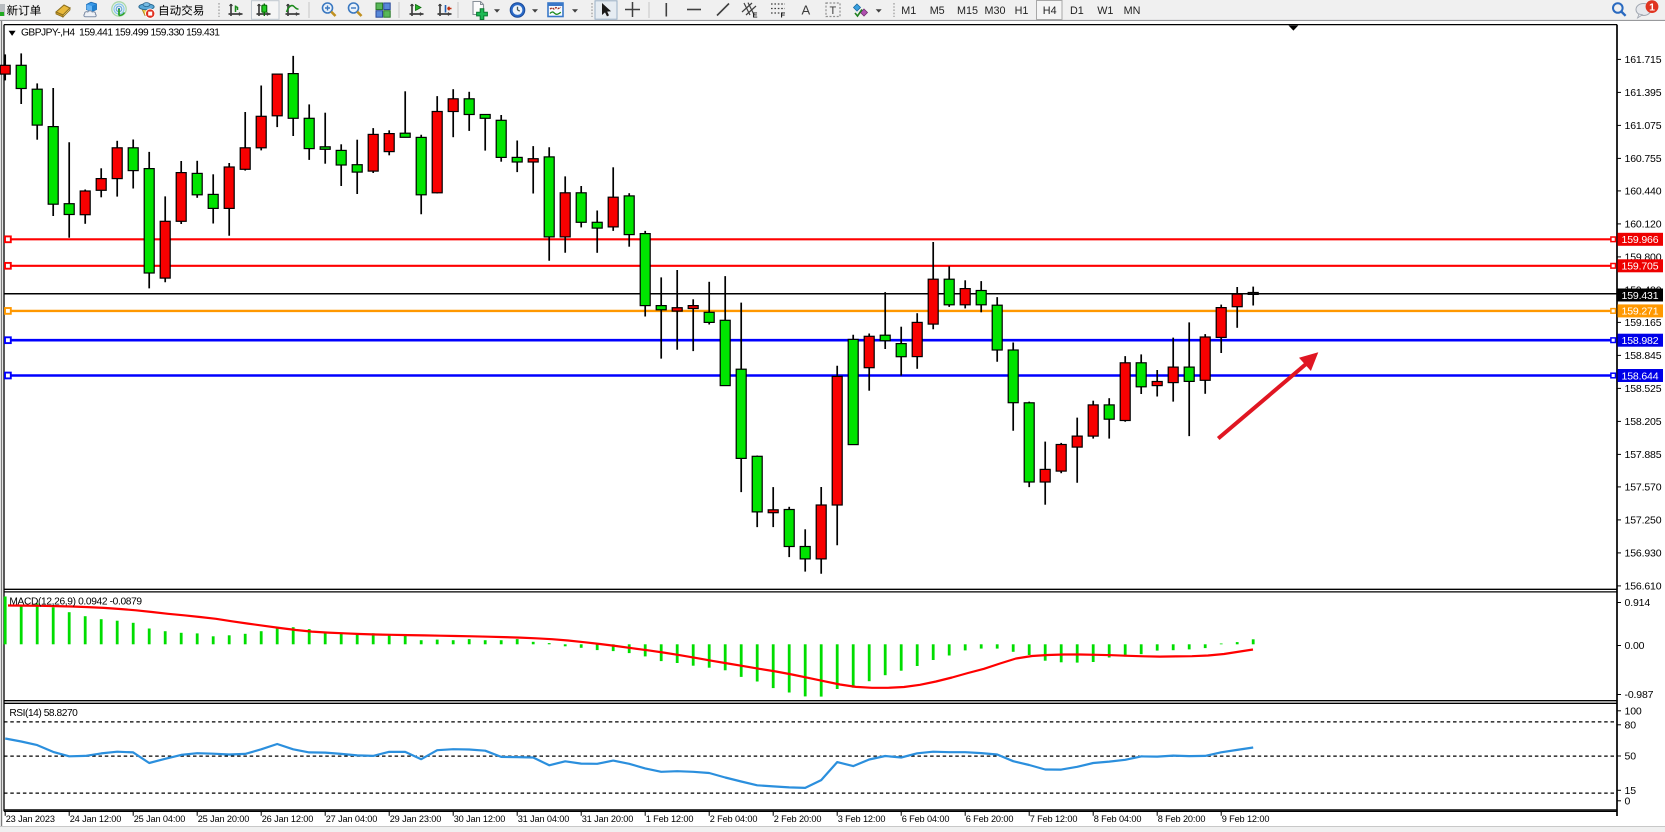  What do you see at coordinates (1643, 488) in the screenshot?
I see `svg-text: 157.570` at bounding box center [1643, 488].